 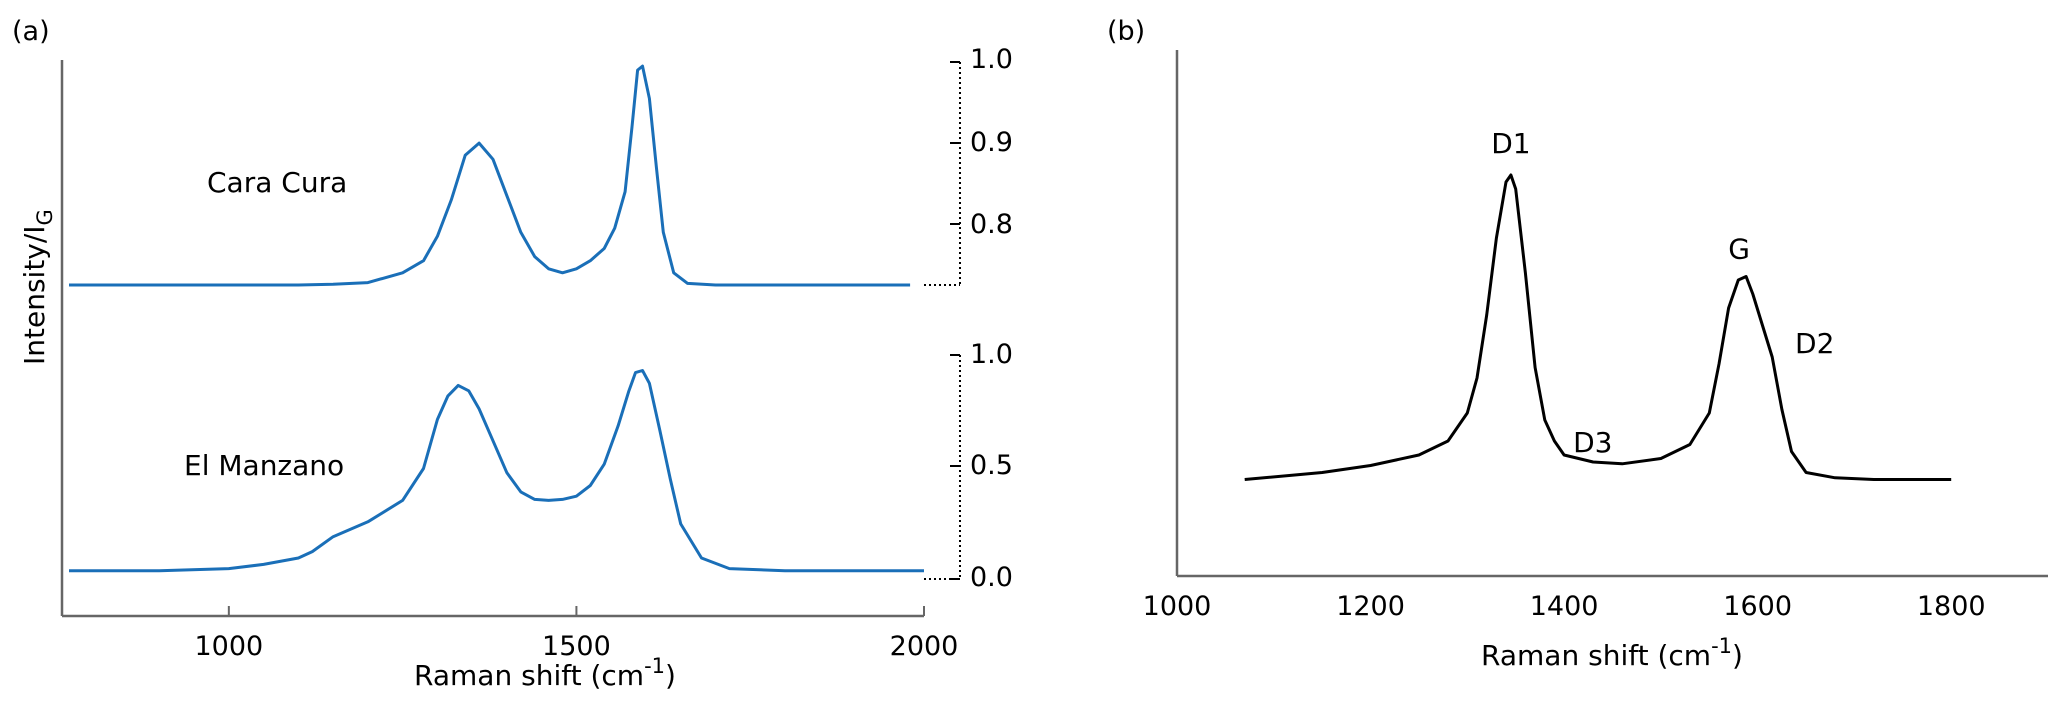 What do you see at coordinates (1510, 143) in the screenshot?
I see `peak-label-d1: D1` at bounding box center [1510, 143].